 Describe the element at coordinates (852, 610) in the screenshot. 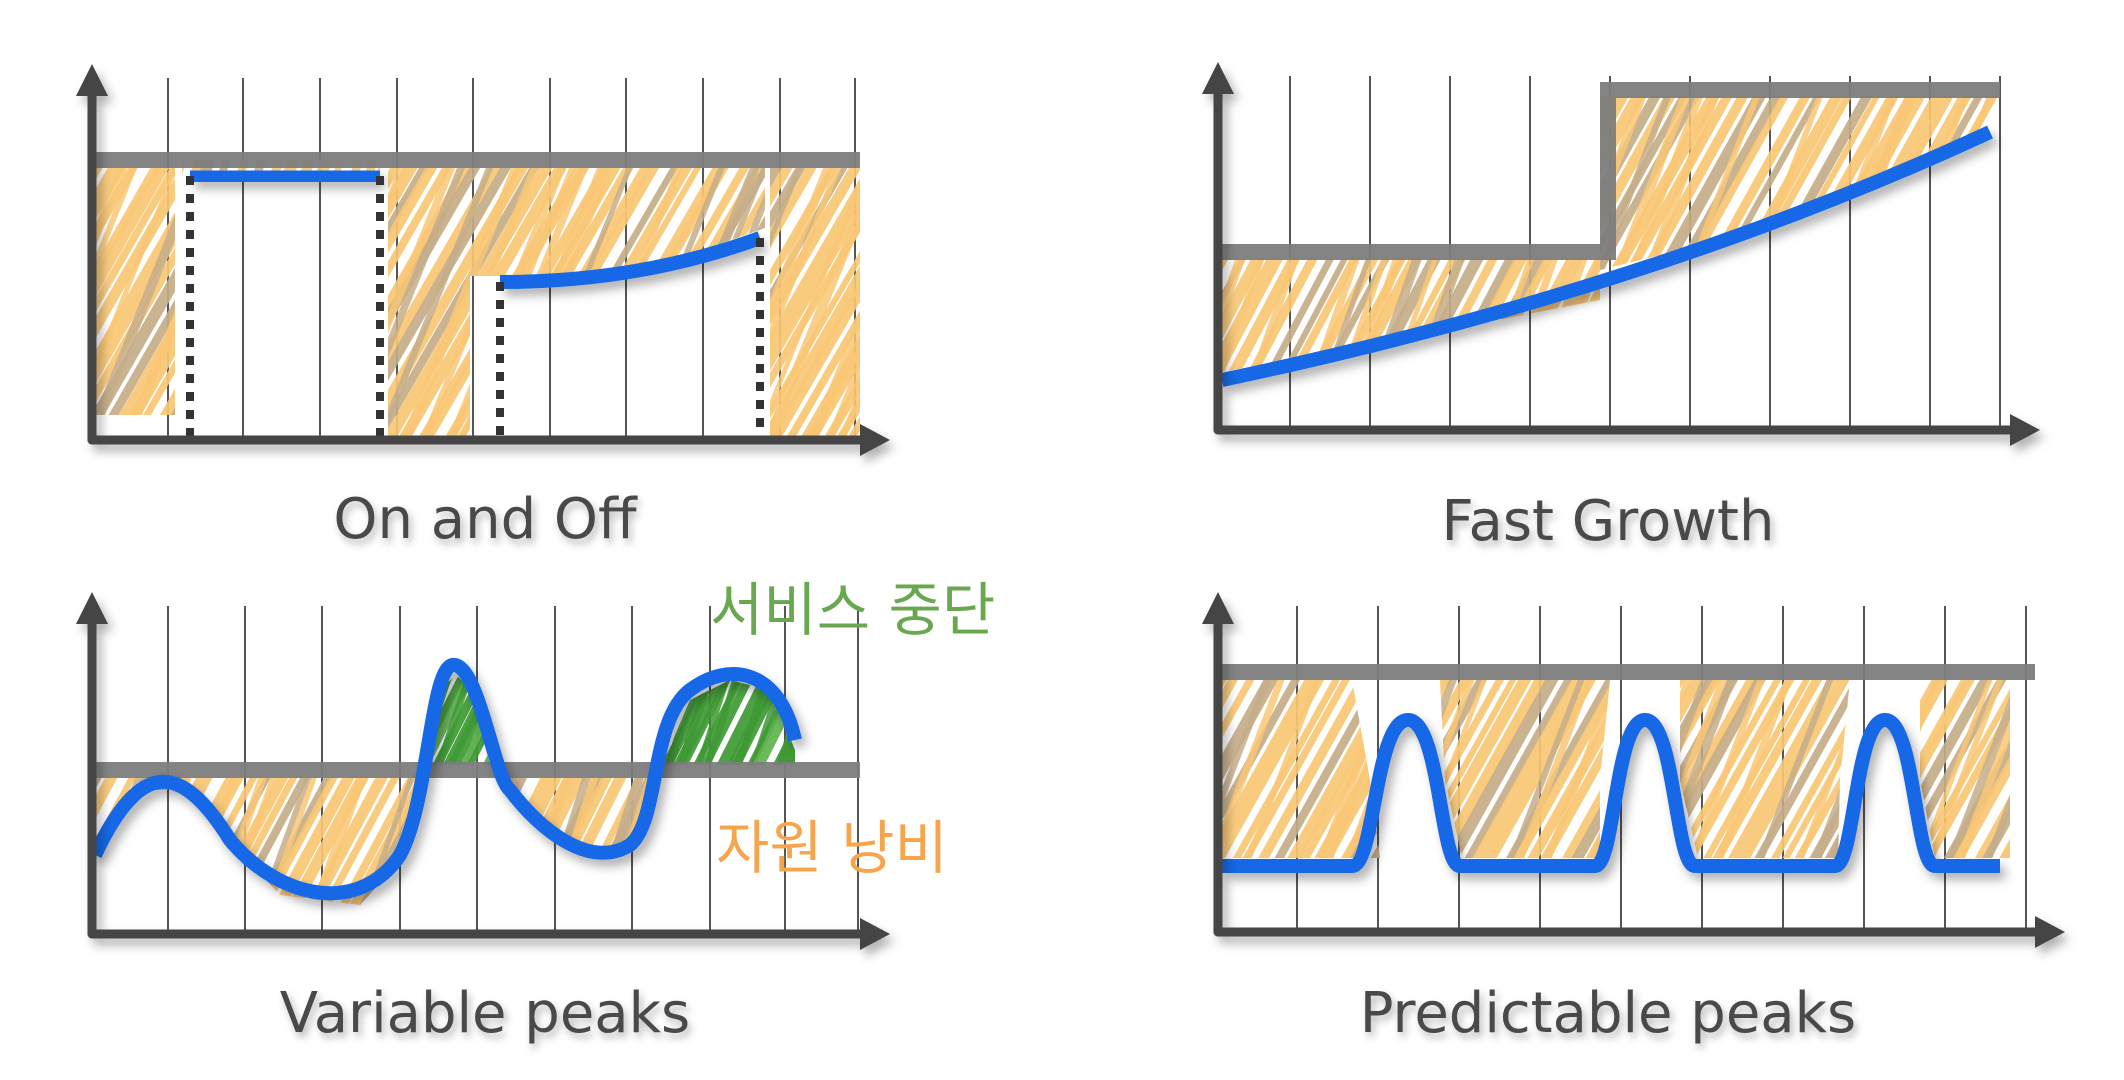

I see `outage-label: 서비스 중단` at that location.